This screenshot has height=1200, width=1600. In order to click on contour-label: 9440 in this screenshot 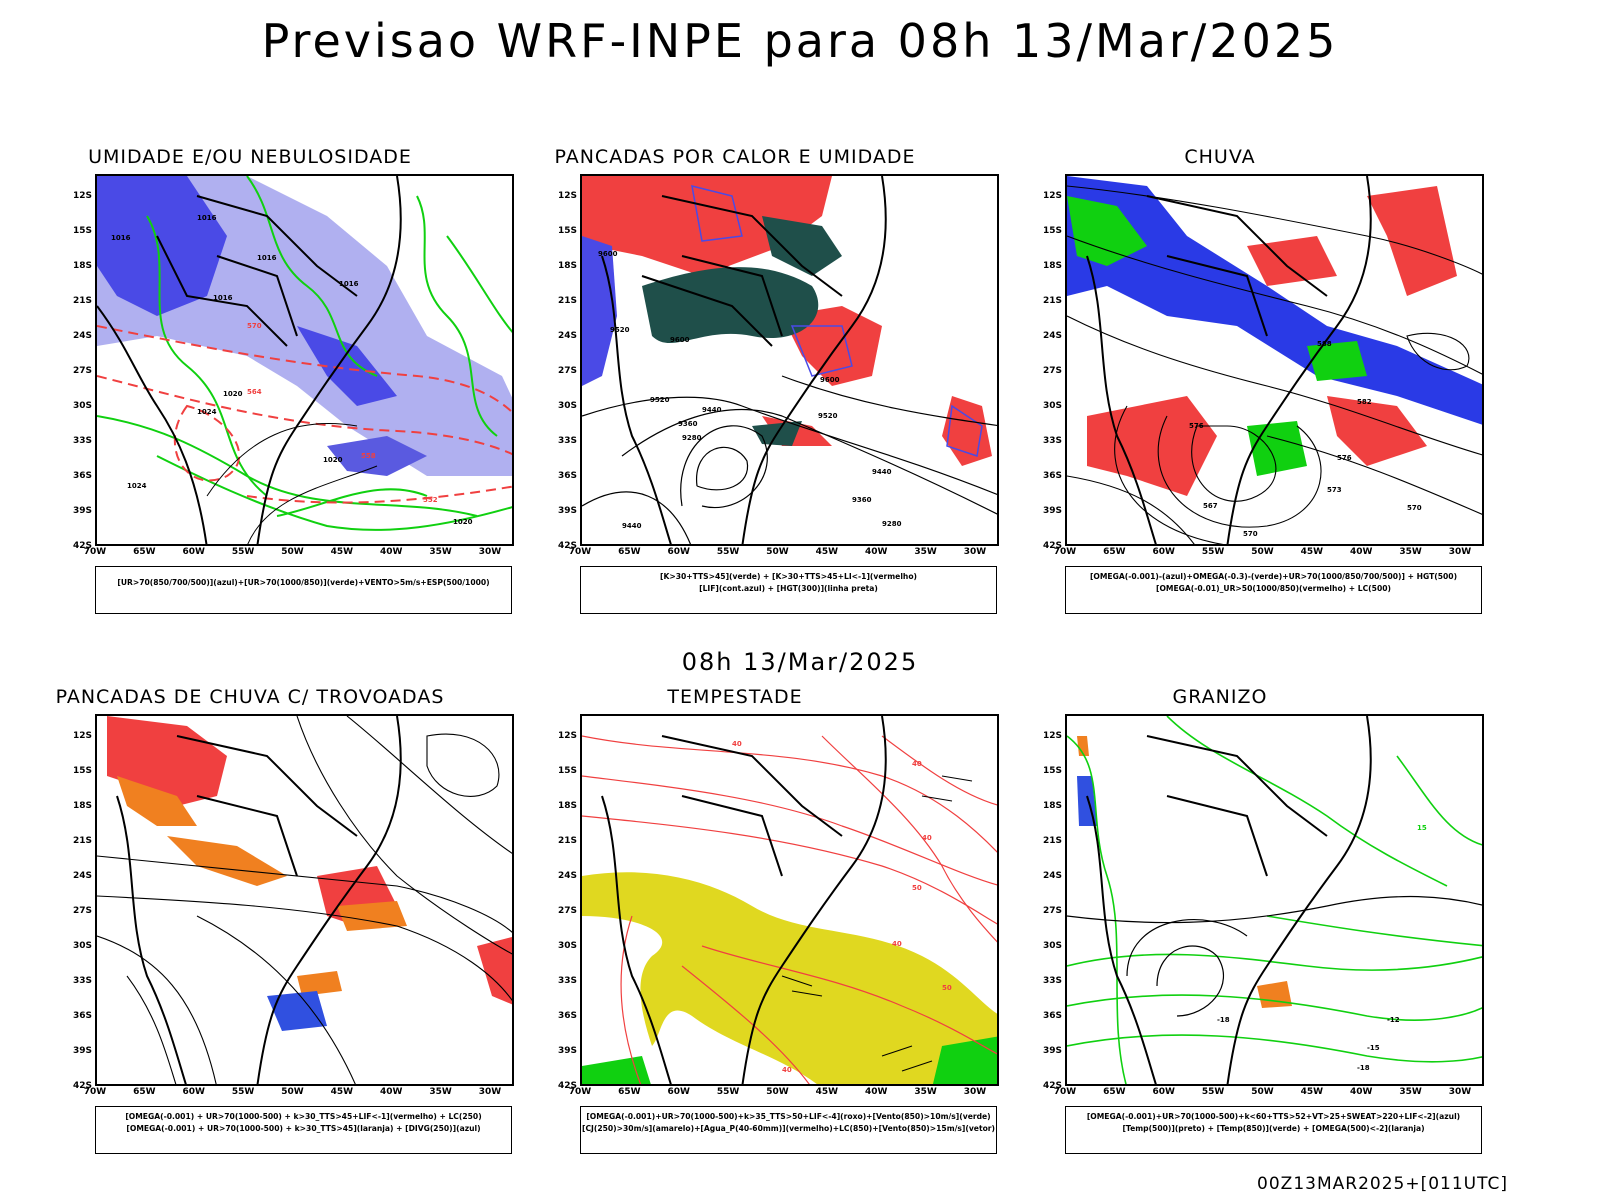, I will do `click(632, 526)`.